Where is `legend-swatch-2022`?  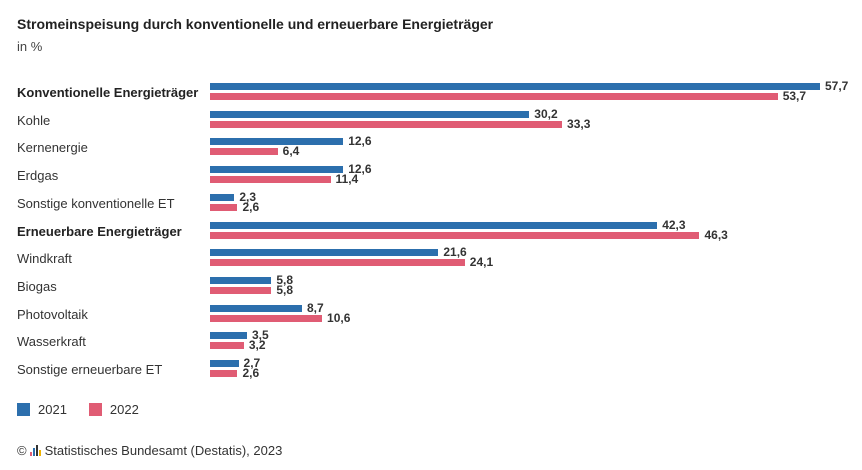
legend-swatch-2022 is located at coordinates (95, 409).